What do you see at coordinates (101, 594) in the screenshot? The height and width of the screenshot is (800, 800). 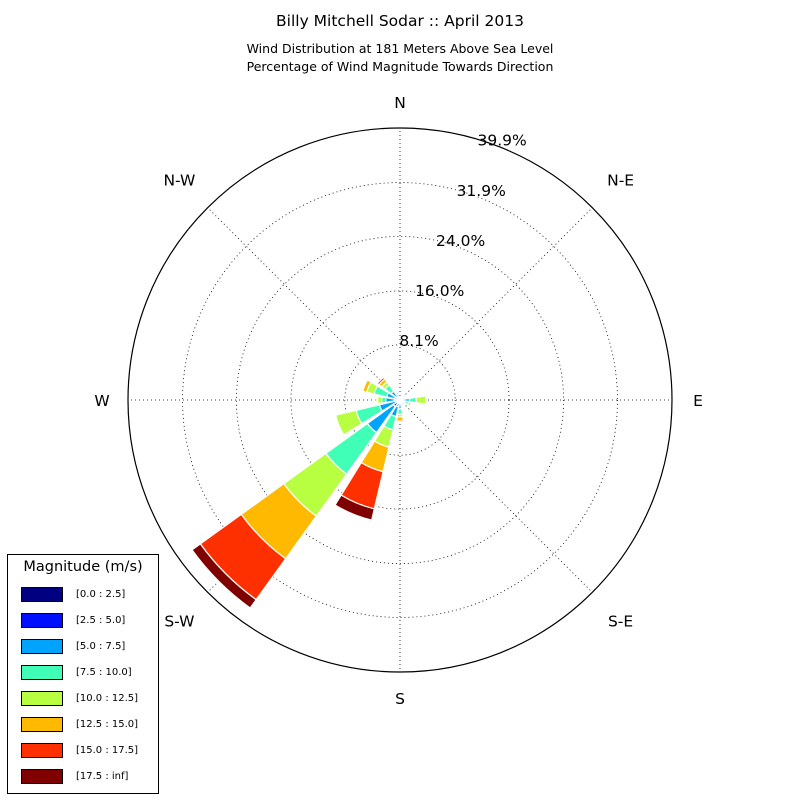 I see `legend-label: [0.0 : 2.5]` at bounding box center [101, 594].